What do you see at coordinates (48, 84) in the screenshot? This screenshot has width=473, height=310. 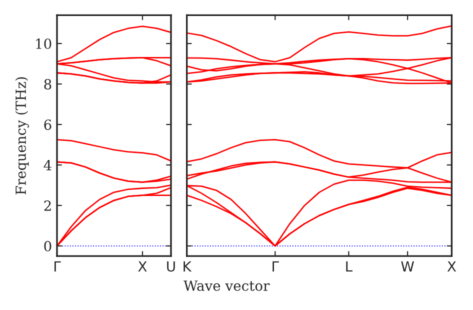 I see `y-tick-label: 8` at bounding box center [48, 84].